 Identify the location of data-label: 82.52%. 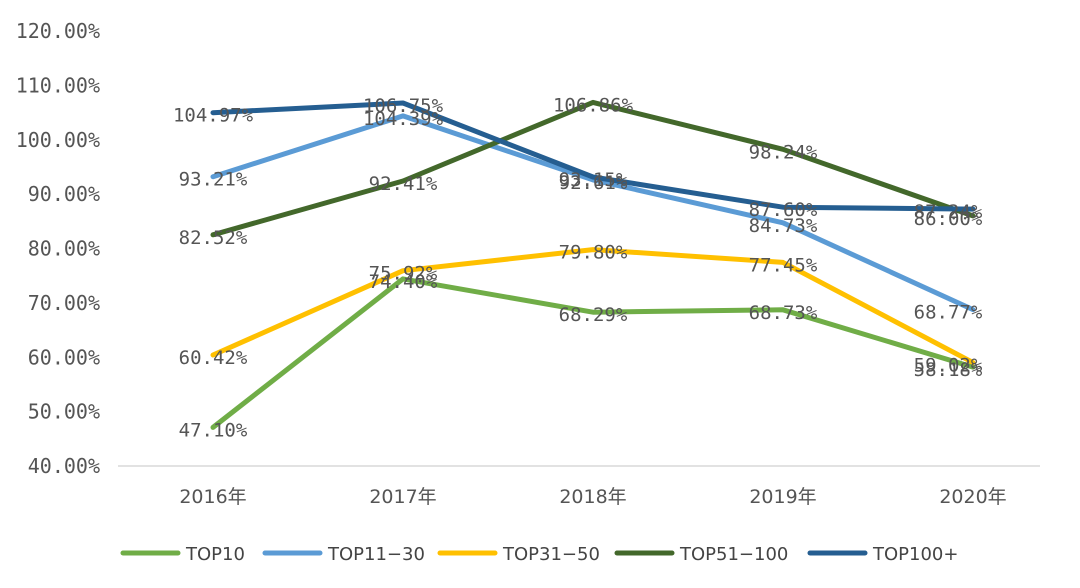
(213, 238).